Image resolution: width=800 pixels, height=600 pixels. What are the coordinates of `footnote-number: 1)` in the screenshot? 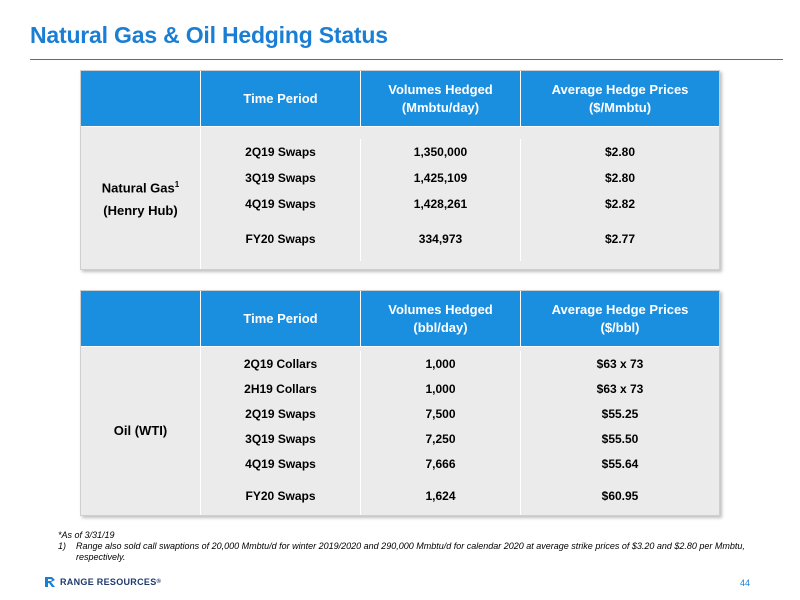 It's located at (62, 546).